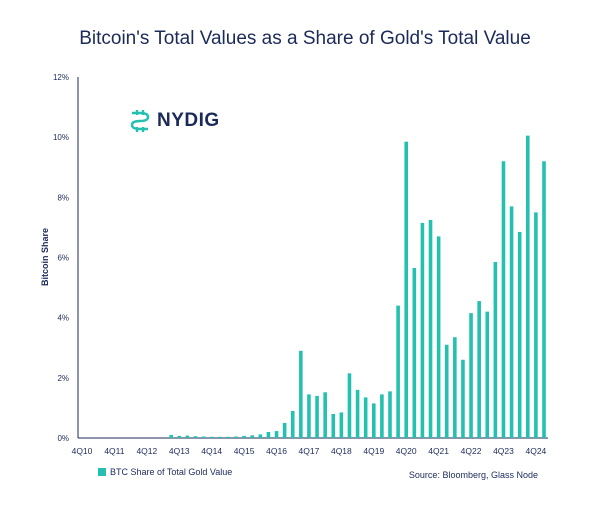  What do you see at coordinates (211, 451) in the screenshot?
I see `x-tick-label: 4Q14` at bounding box center [211, 451].